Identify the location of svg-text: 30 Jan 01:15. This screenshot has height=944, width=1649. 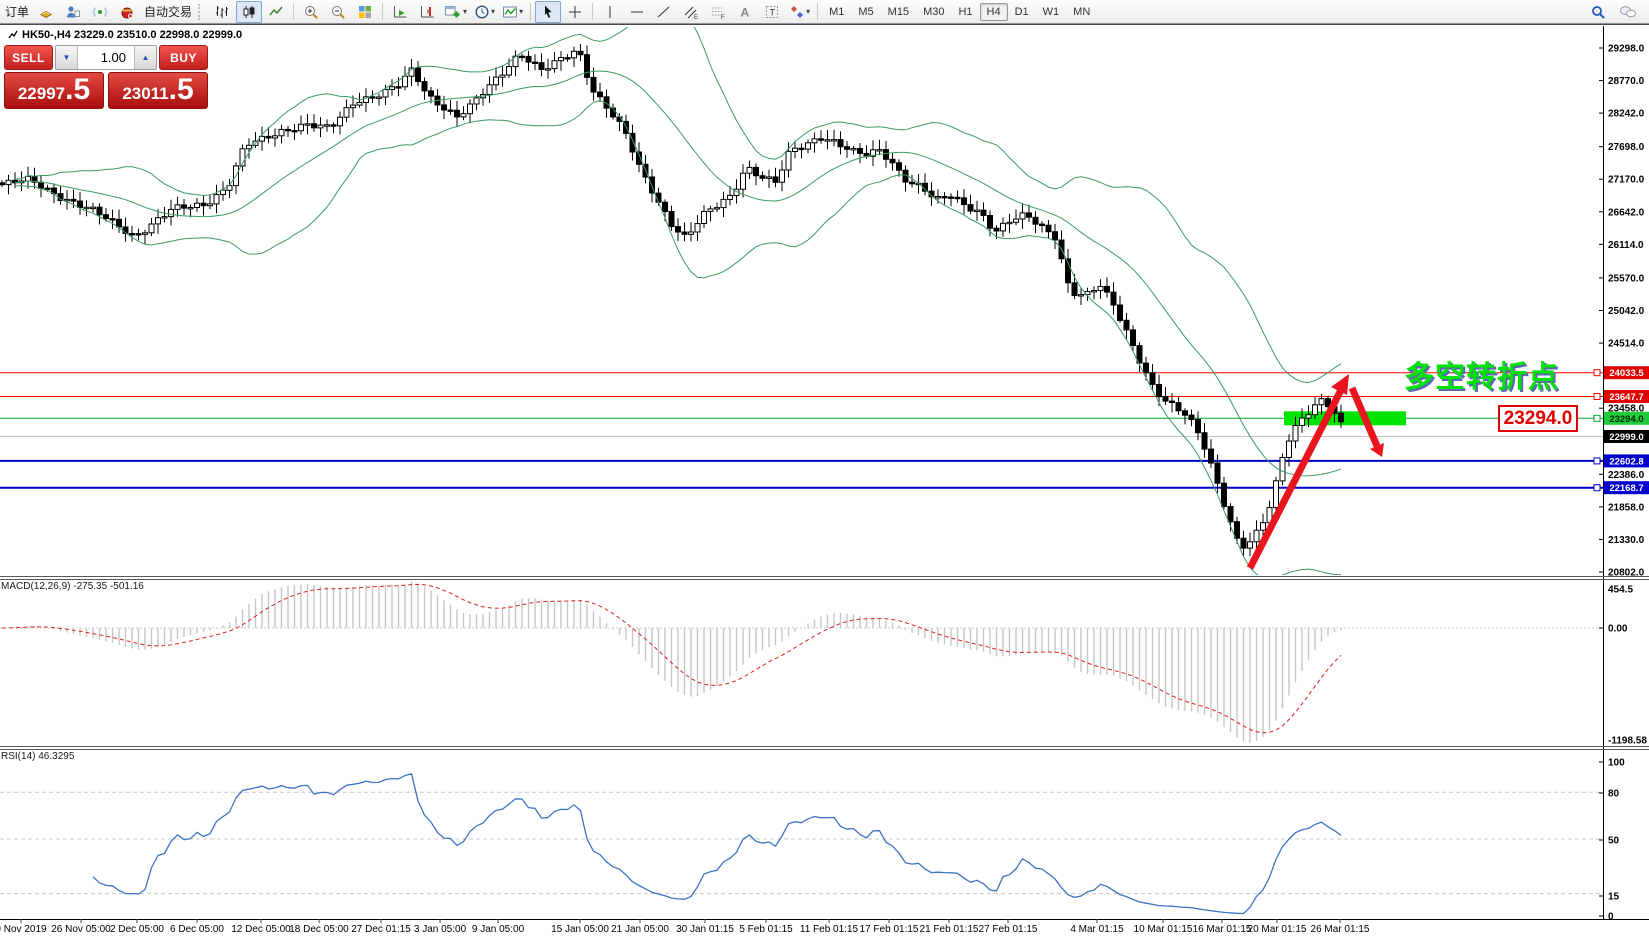
(705, 929).